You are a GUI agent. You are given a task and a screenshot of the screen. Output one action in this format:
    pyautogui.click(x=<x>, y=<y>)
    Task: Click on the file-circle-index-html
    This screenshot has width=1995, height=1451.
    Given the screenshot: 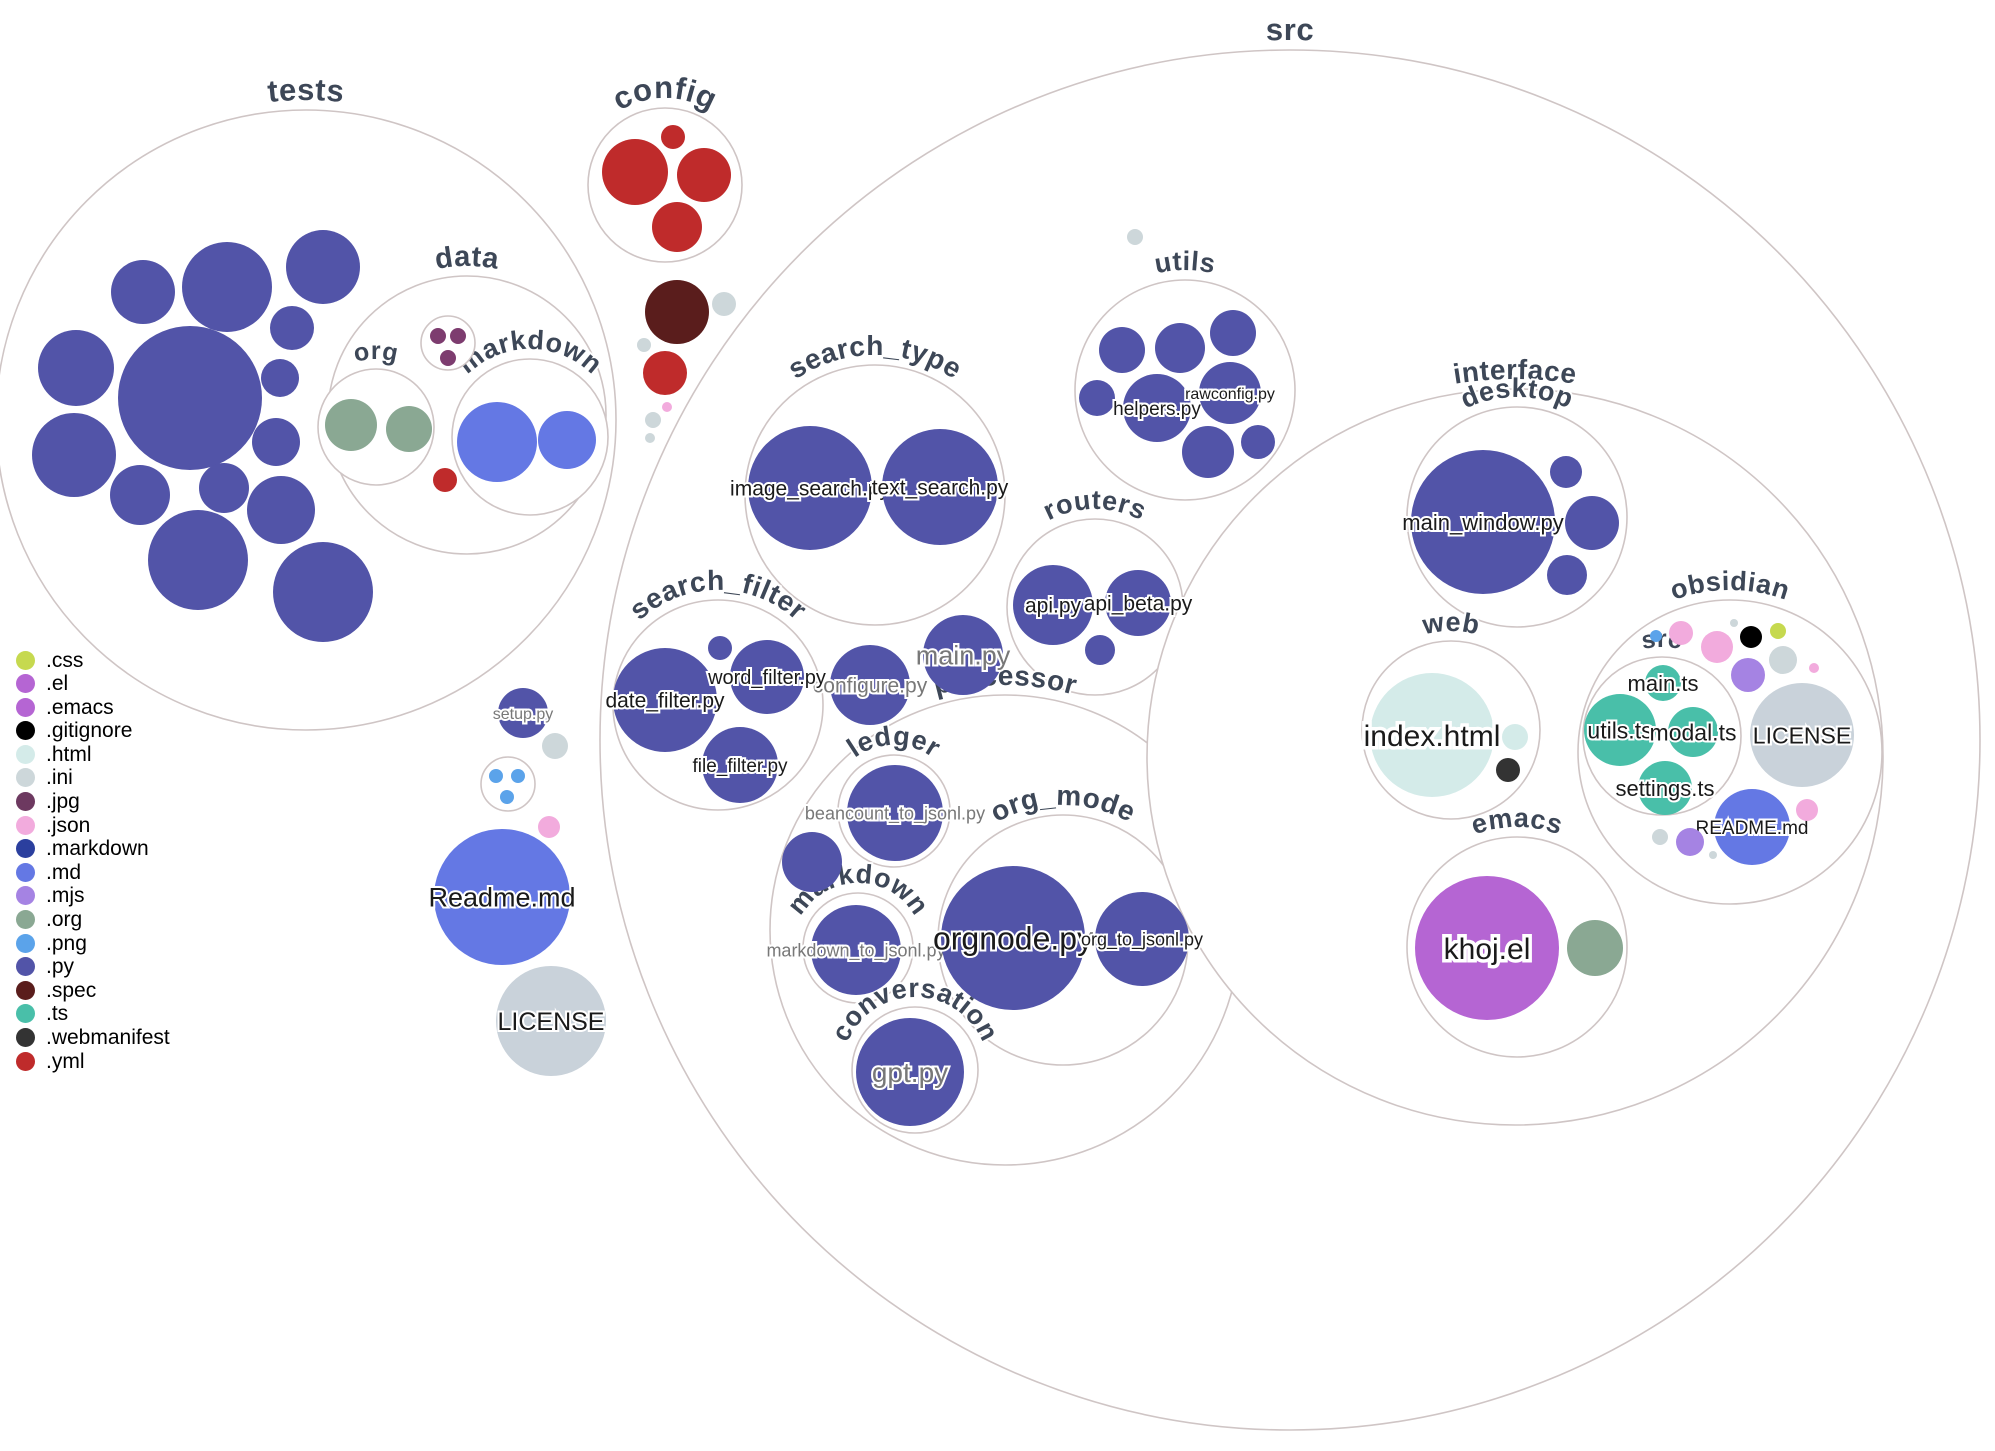 What is the action you would take?
    pyautogui.click(x=1432, y=735)
    